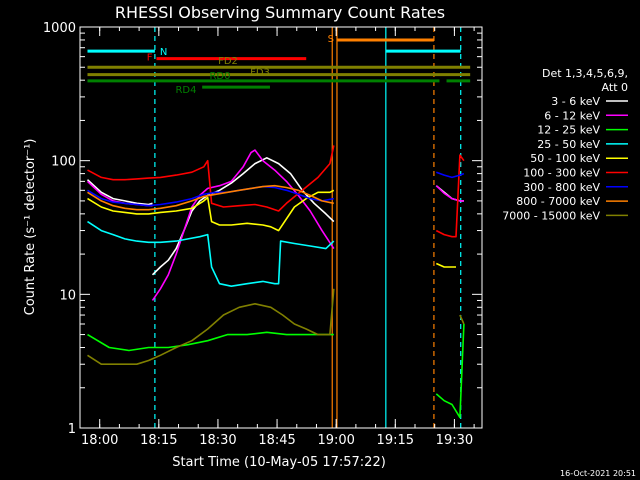 Image resolution: width=640 pixels, height=480 pixels. I want to click on legend-header-line-1: Det 1,3,4,5,6,9,, so click(585, 73).